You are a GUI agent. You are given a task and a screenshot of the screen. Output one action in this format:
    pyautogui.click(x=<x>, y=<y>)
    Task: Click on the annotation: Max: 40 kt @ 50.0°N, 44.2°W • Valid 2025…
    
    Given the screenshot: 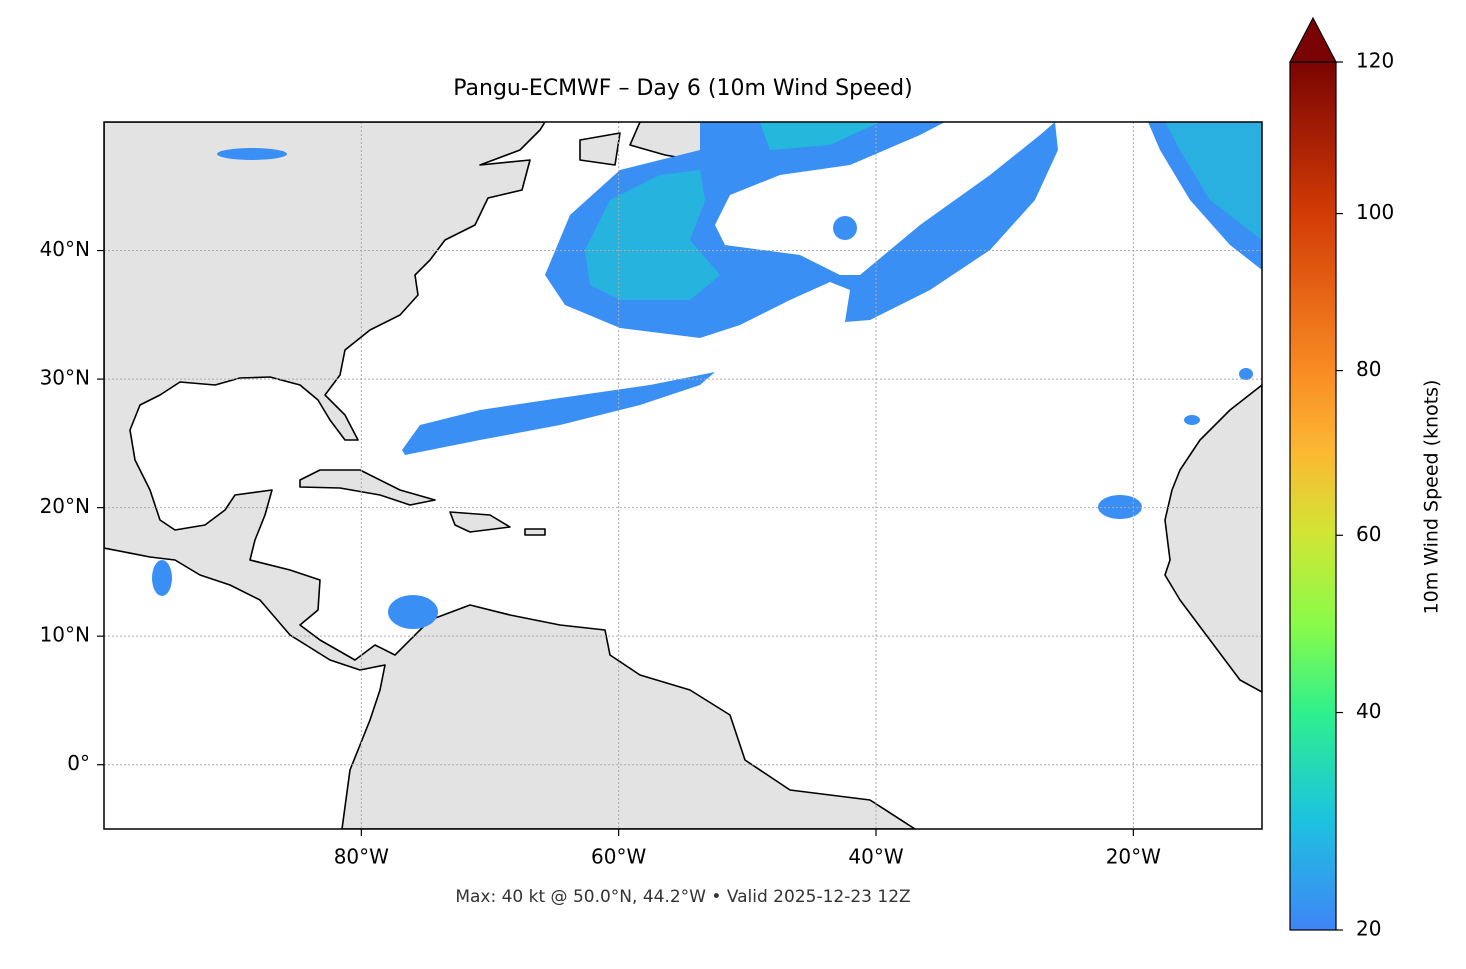 What is the action you would take?
    pyautogui.click(x=682, y=897)
    